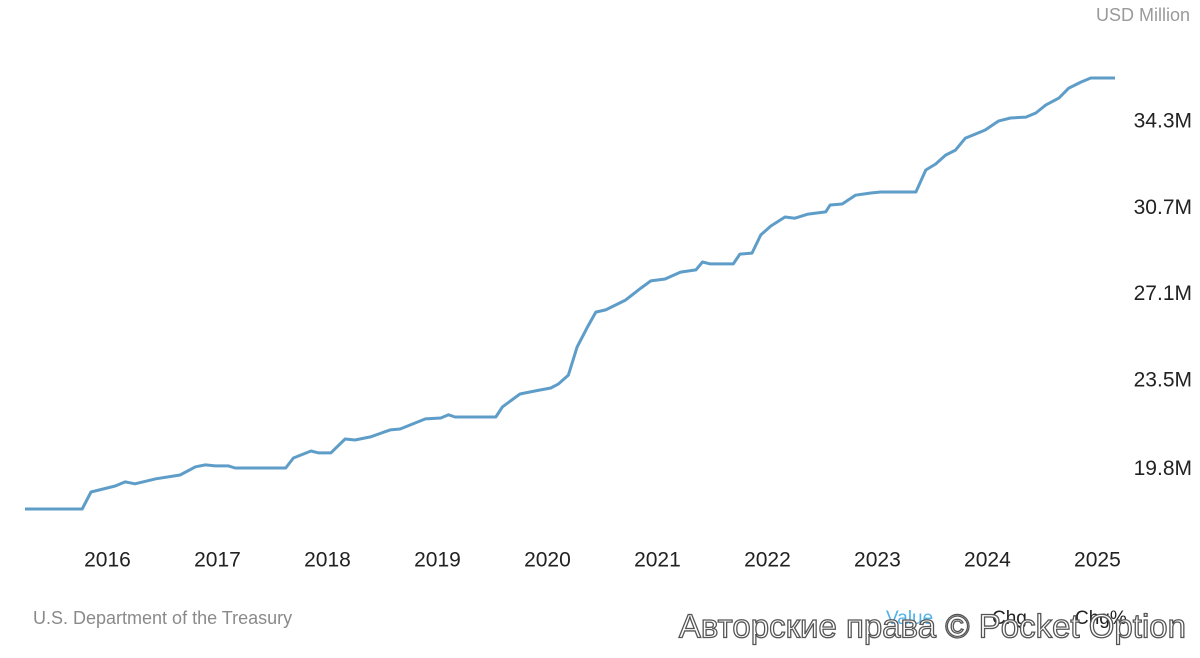  What do you see at coordinates (1101, 618) in the screenshot?
I see `tab: Chg%` at bounding box center [1101, 618].